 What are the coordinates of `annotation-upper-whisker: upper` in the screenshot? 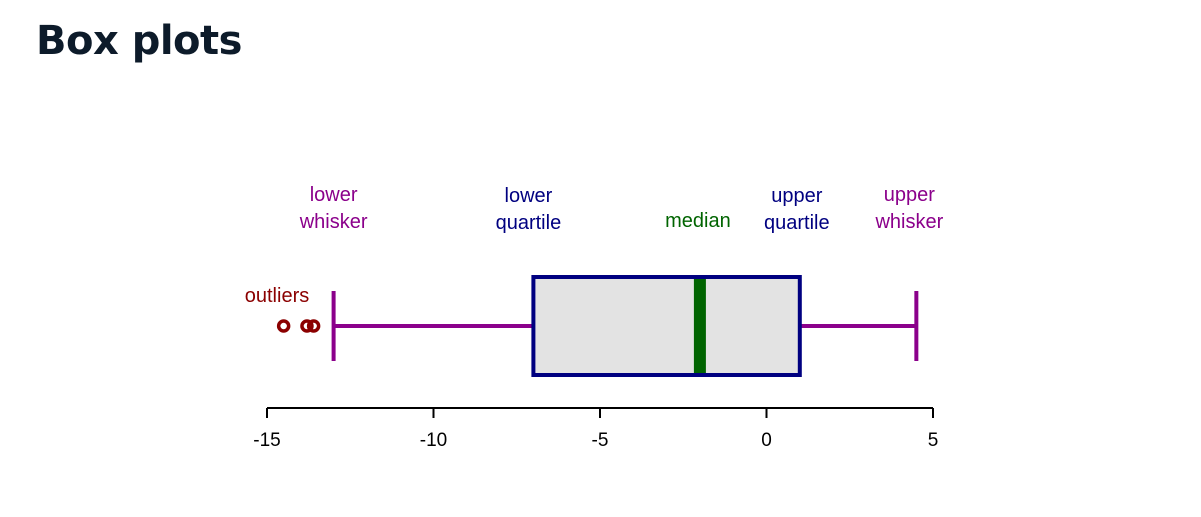 It's located at (909, 195).